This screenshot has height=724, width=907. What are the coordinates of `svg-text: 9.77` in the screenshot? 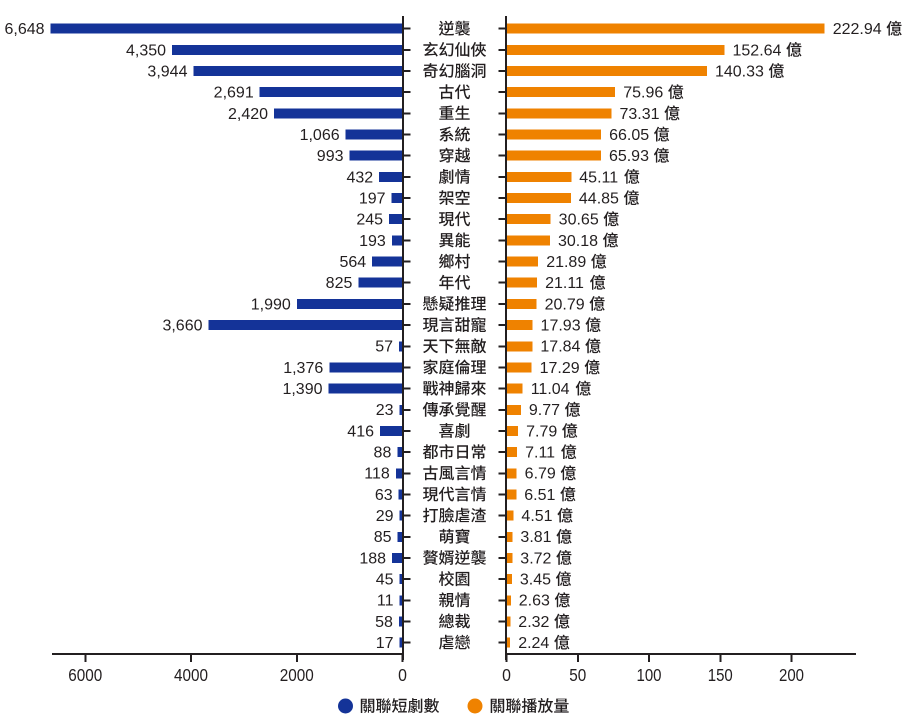 It's located at (544, 410).